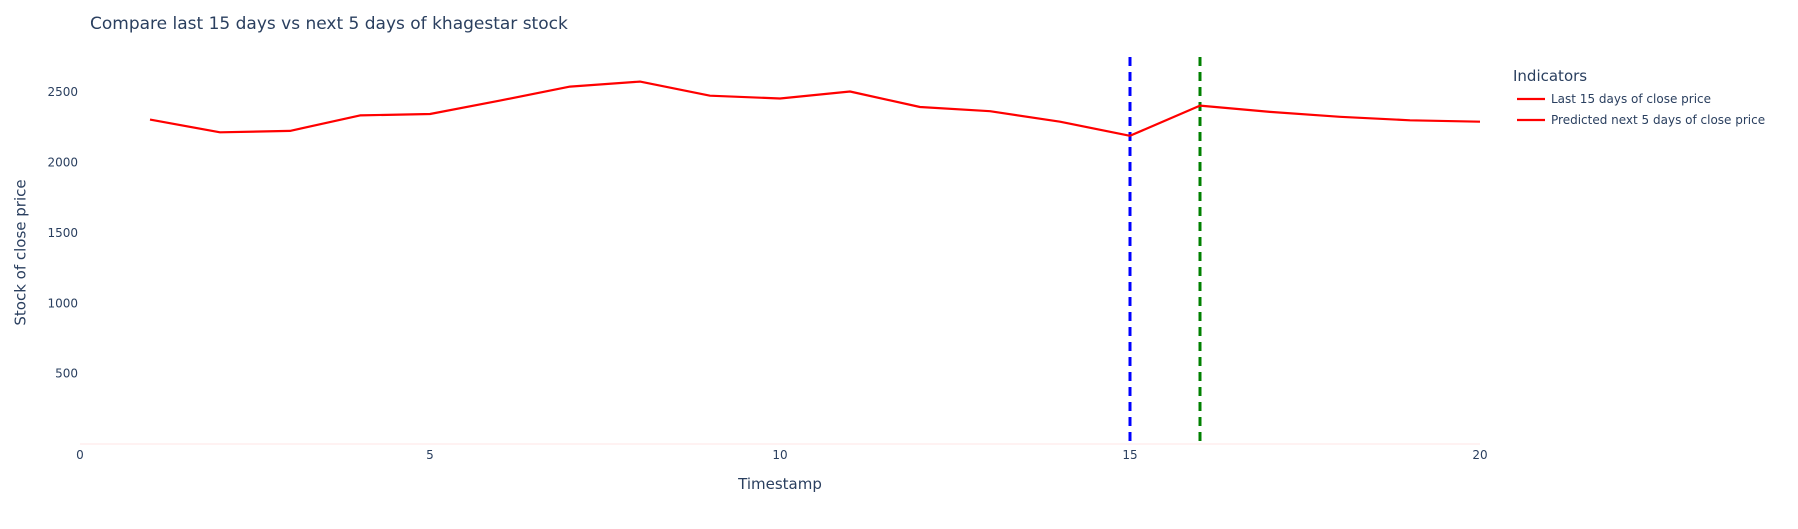 Image resolution: width=1798 pixels, height=529 pixels. Describe the element at coordinates (1129, 455) in the screenshot. I see `x-tick-label: 15` at that location.